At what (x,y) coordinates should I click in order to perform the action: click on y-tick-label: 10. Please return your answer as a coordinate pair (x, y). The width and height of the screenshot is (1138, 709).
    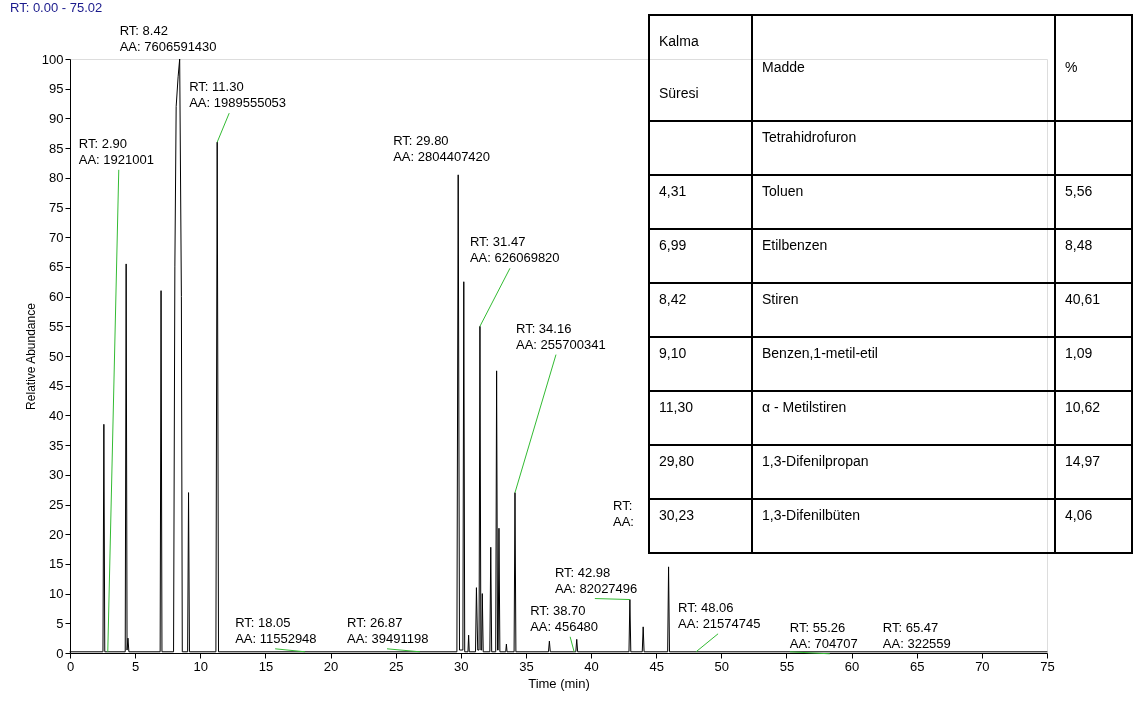
    Looking at the image, I should click on (56, 594).